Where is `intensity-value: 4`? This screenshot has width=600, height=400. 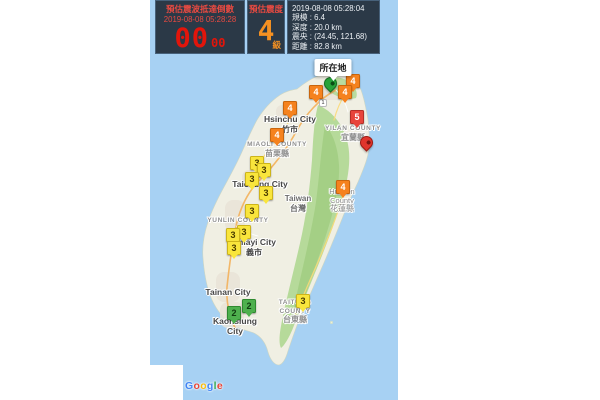 intensity-value: 4 is located at coordinates (266, 30).